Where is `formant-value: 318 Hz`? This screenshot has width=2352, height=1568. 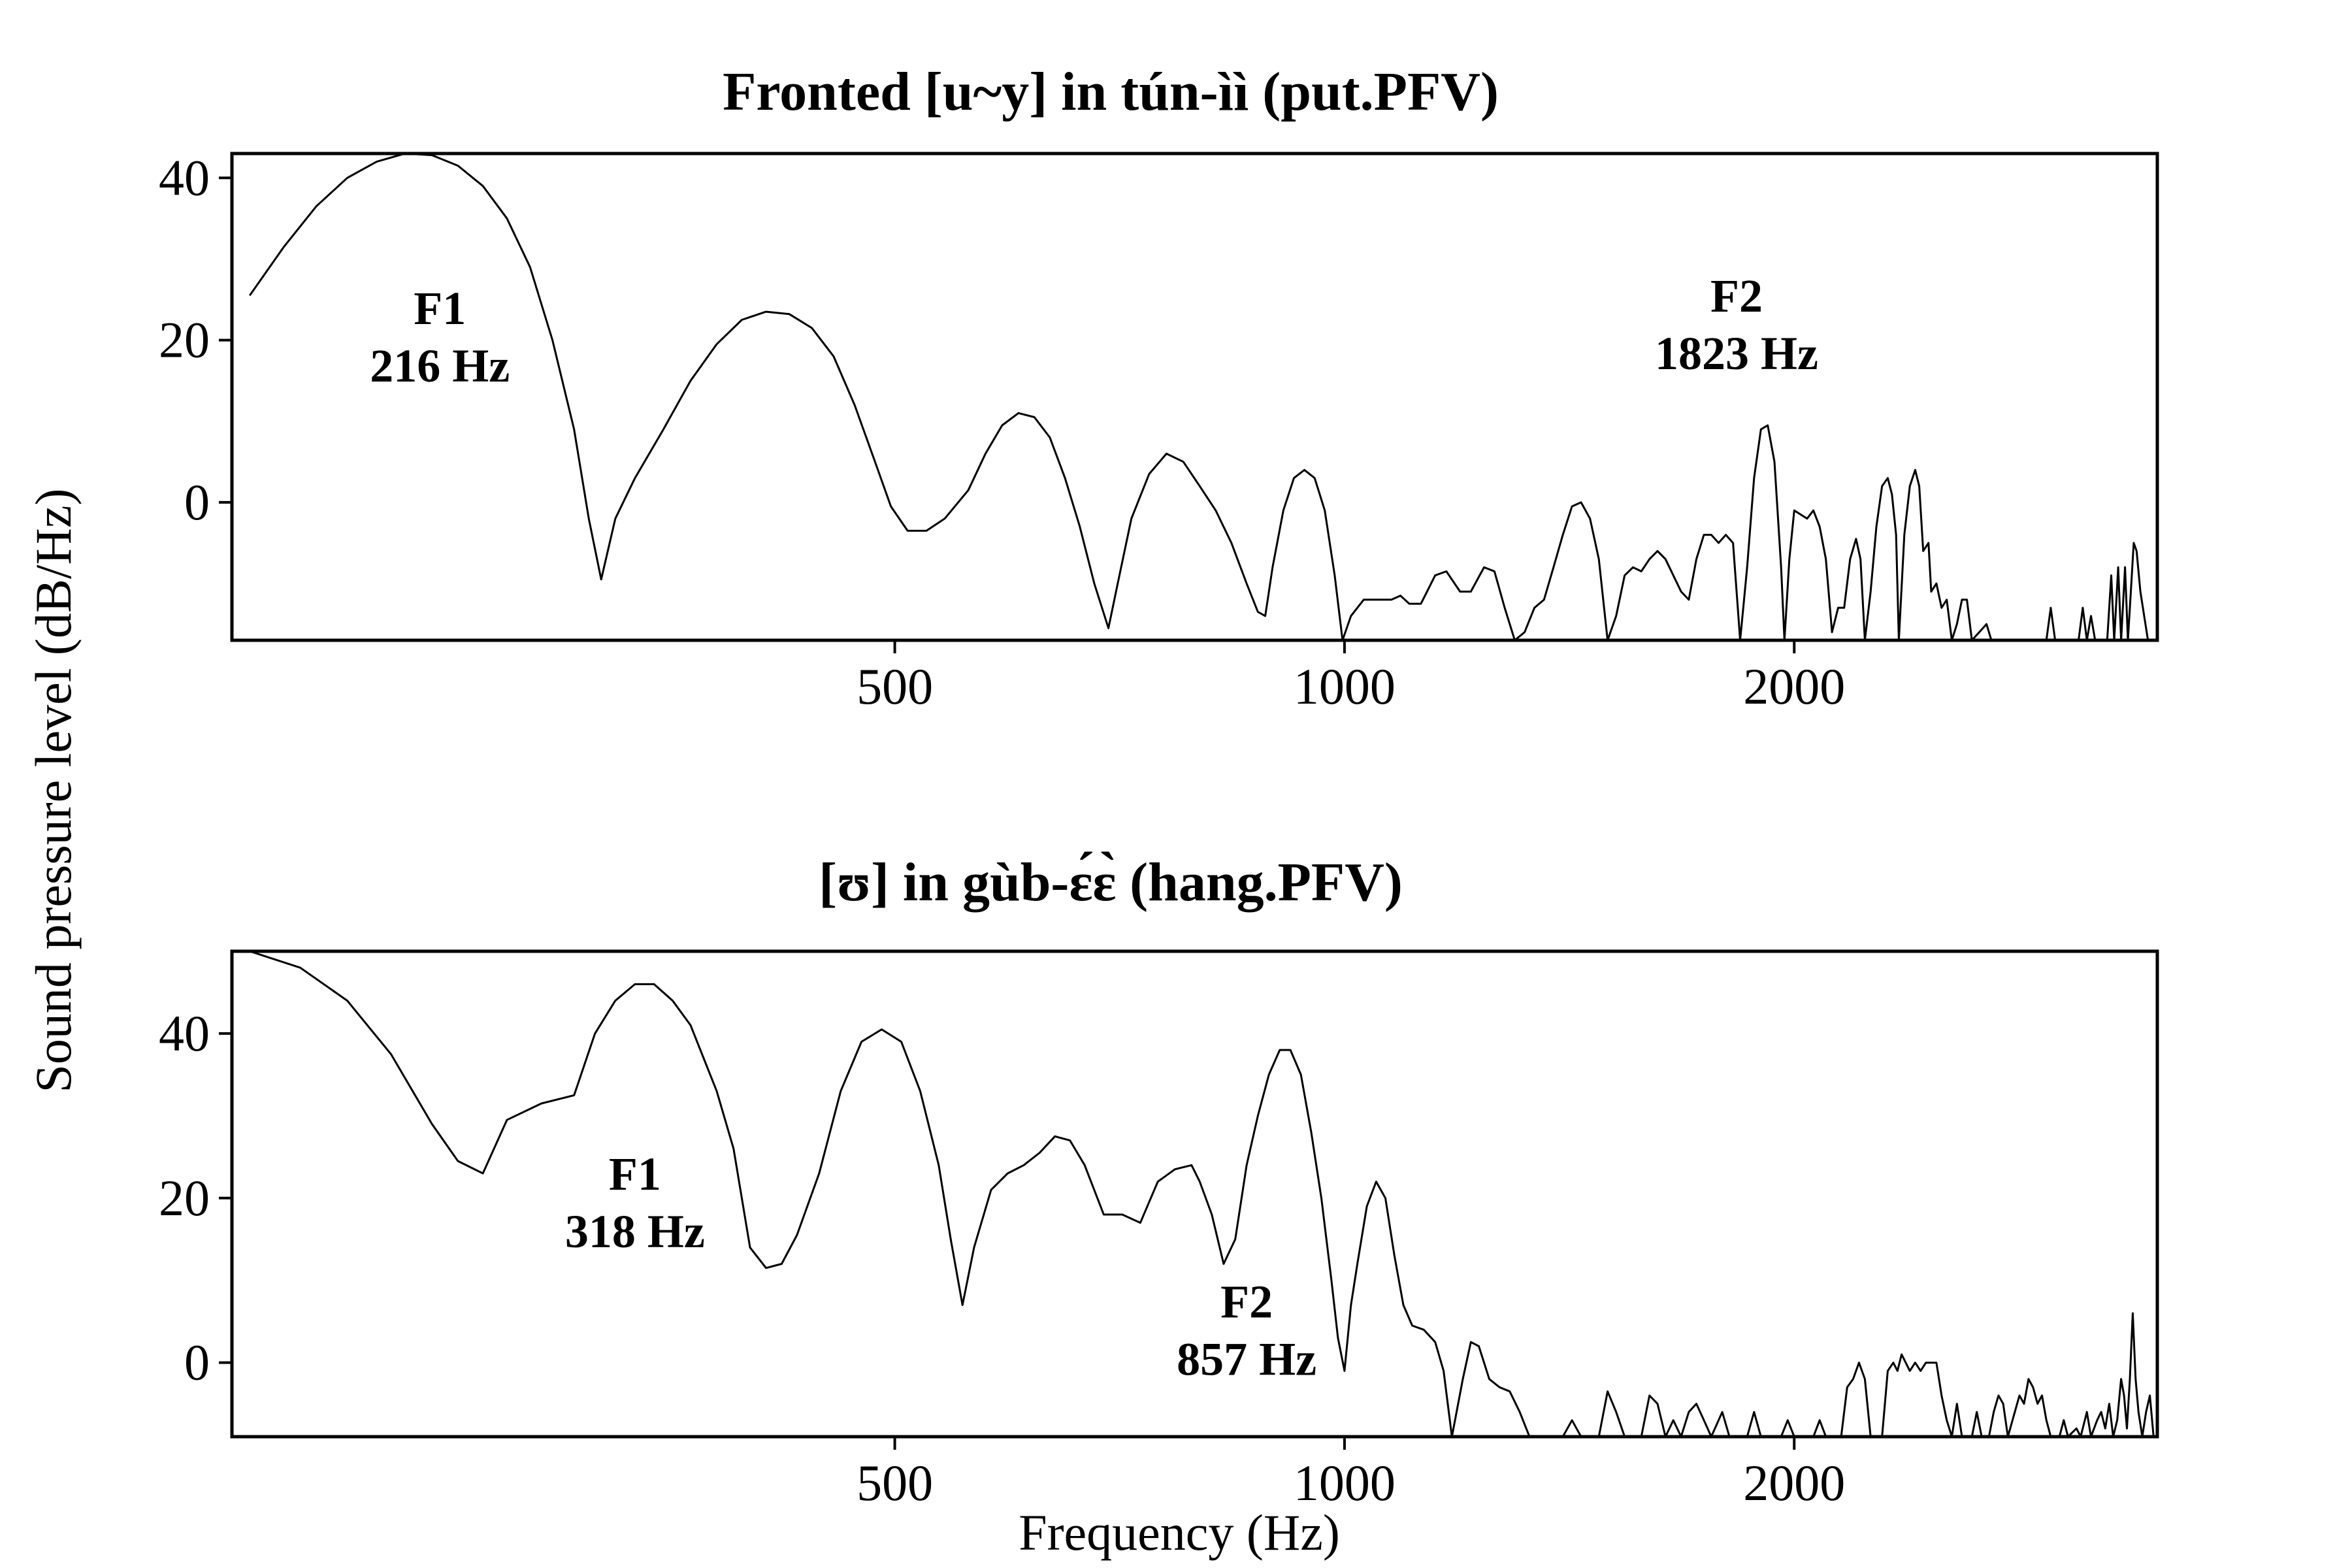 formant-value: 318 Hz is located at coordinates (635, 1231).